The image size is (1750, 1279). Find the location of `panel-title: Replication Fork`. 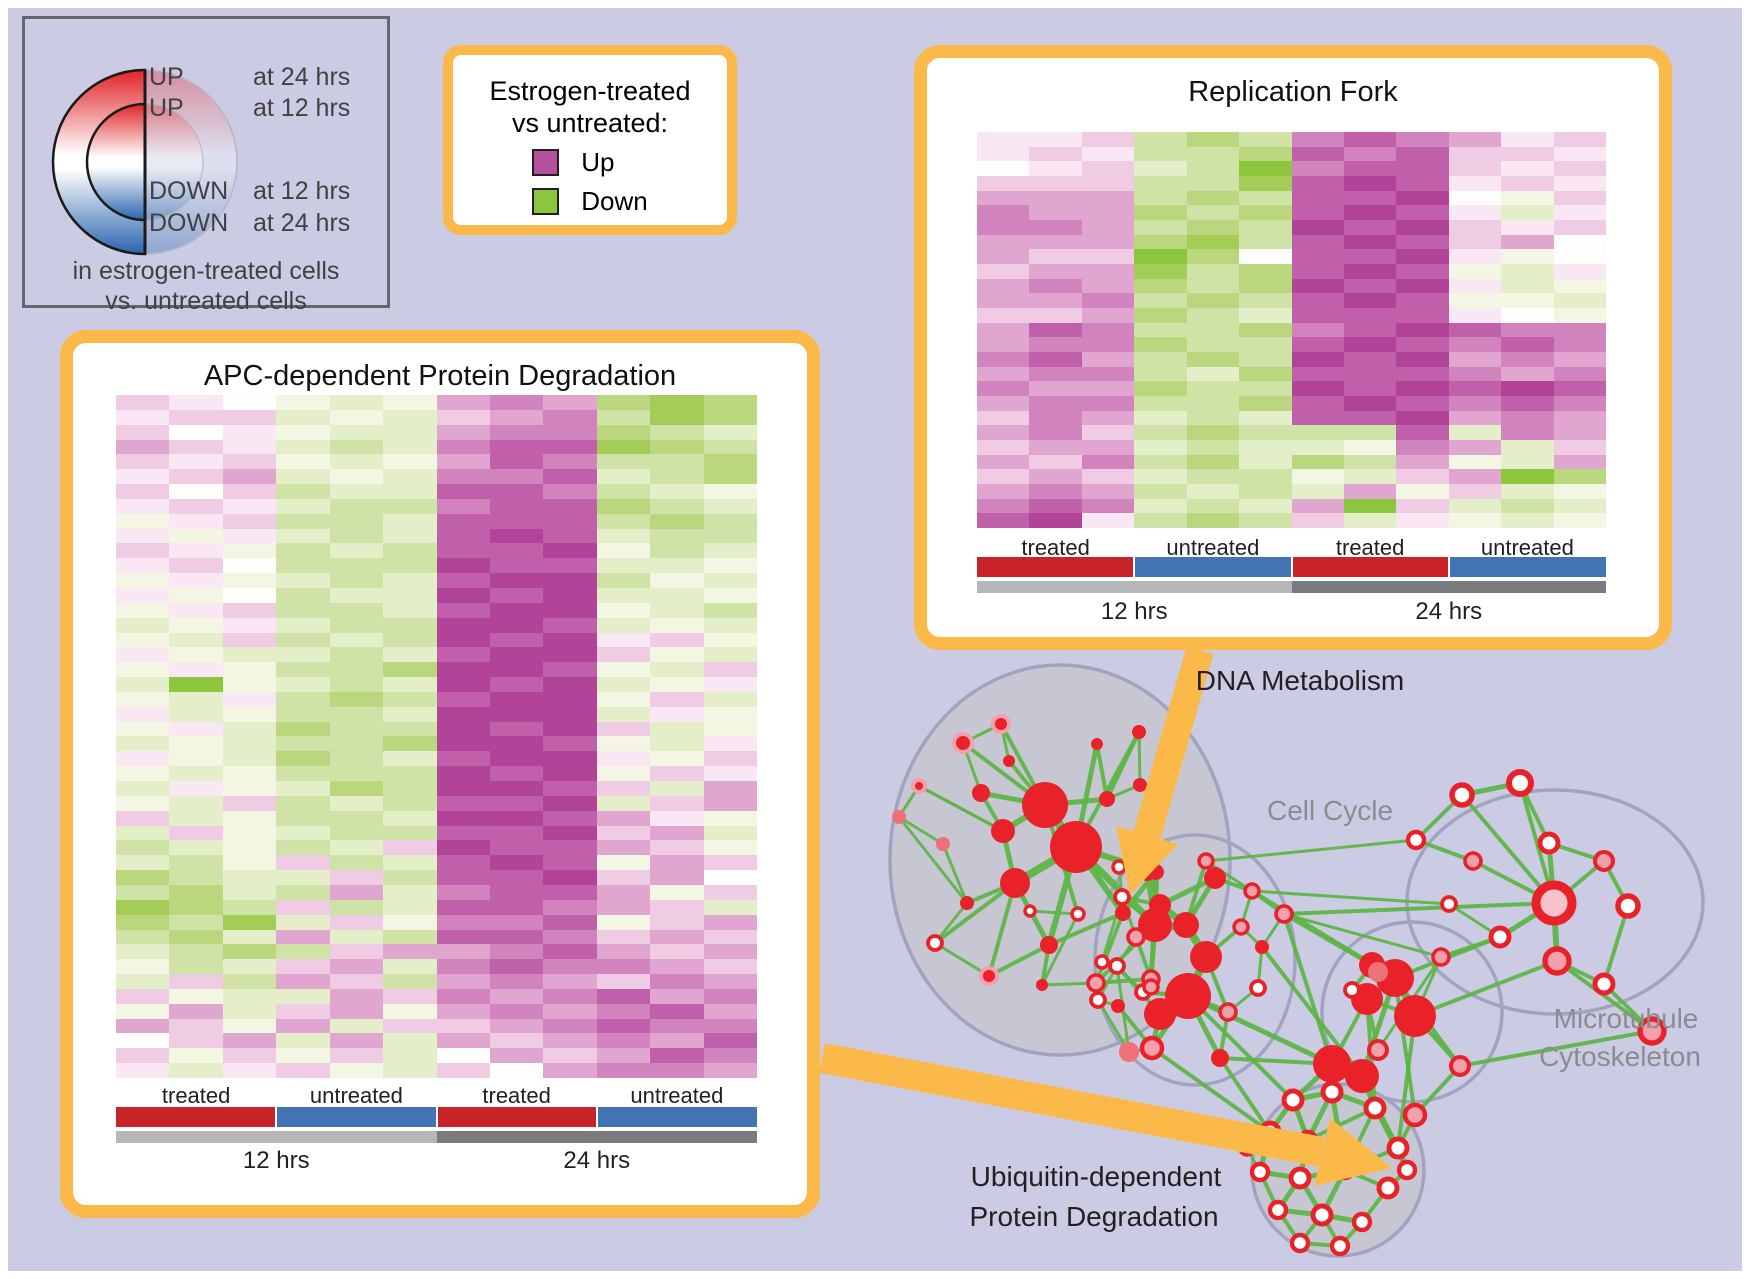

panel-title: Replication Fork is located at coordinates (1293, 92).